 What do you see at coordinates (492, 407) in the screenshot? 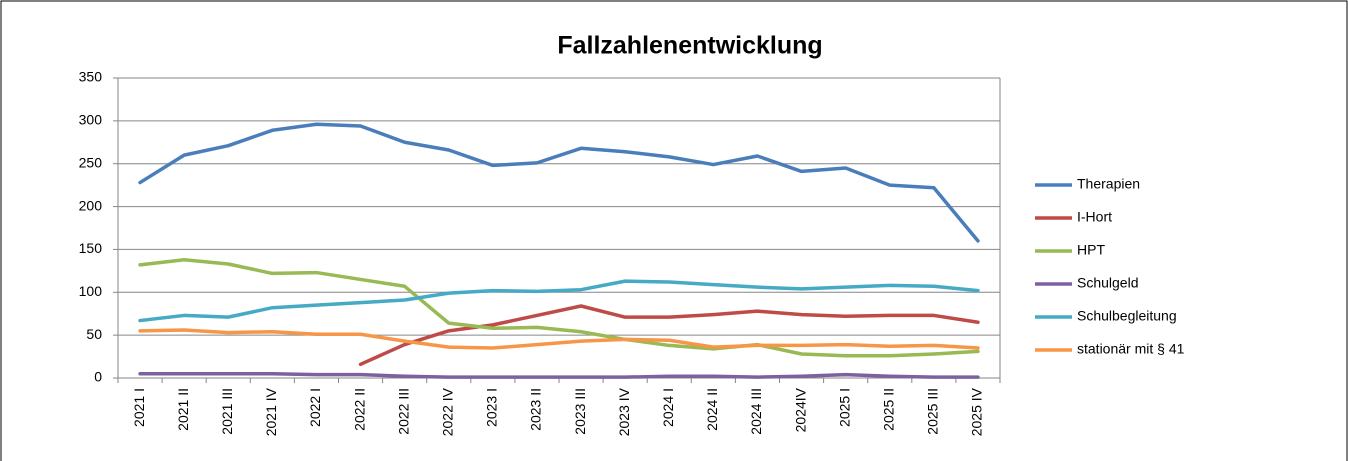
I see `x-tick-label: 2023 I` at bounding box center [492, 407].